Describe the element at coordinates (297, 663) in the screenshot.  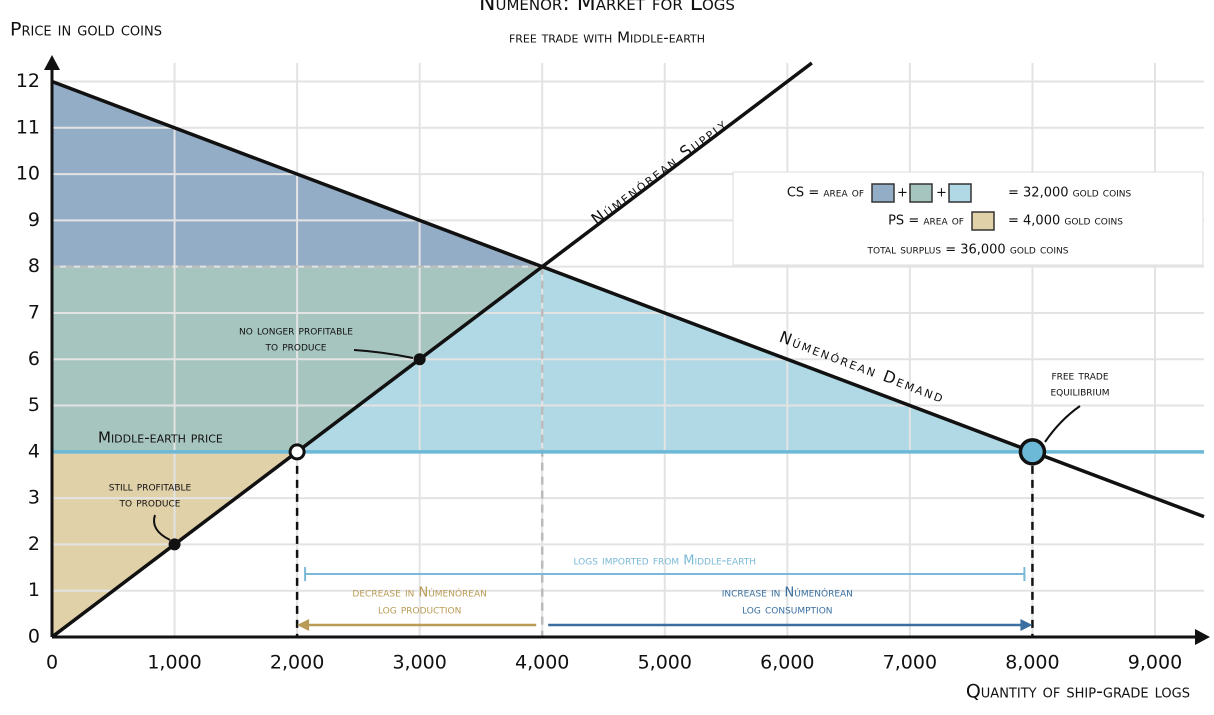
I see `x-tick-label: 2,000` at that location.